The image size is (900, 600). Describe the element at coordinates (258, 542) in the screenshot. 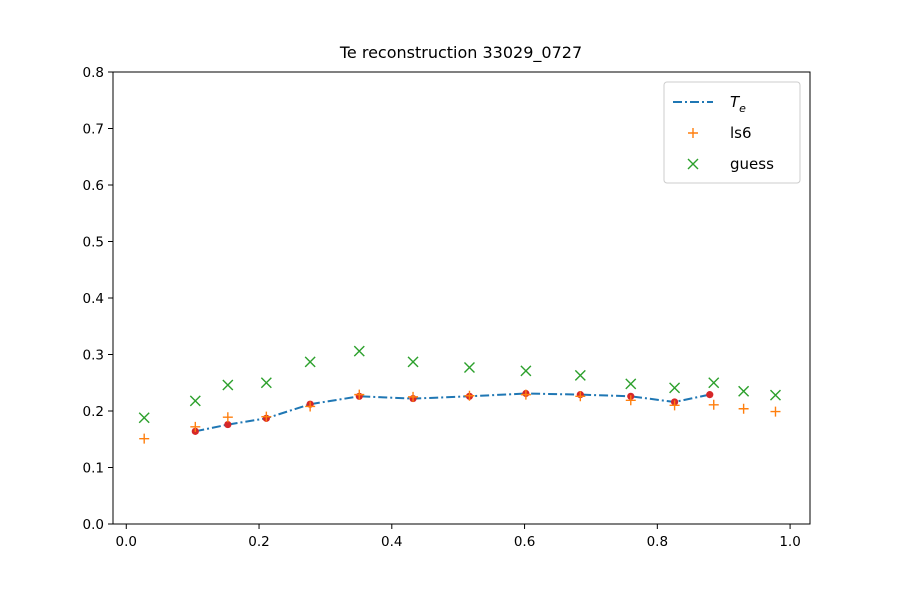

I see `x-tick-label: 0.2` at that location.